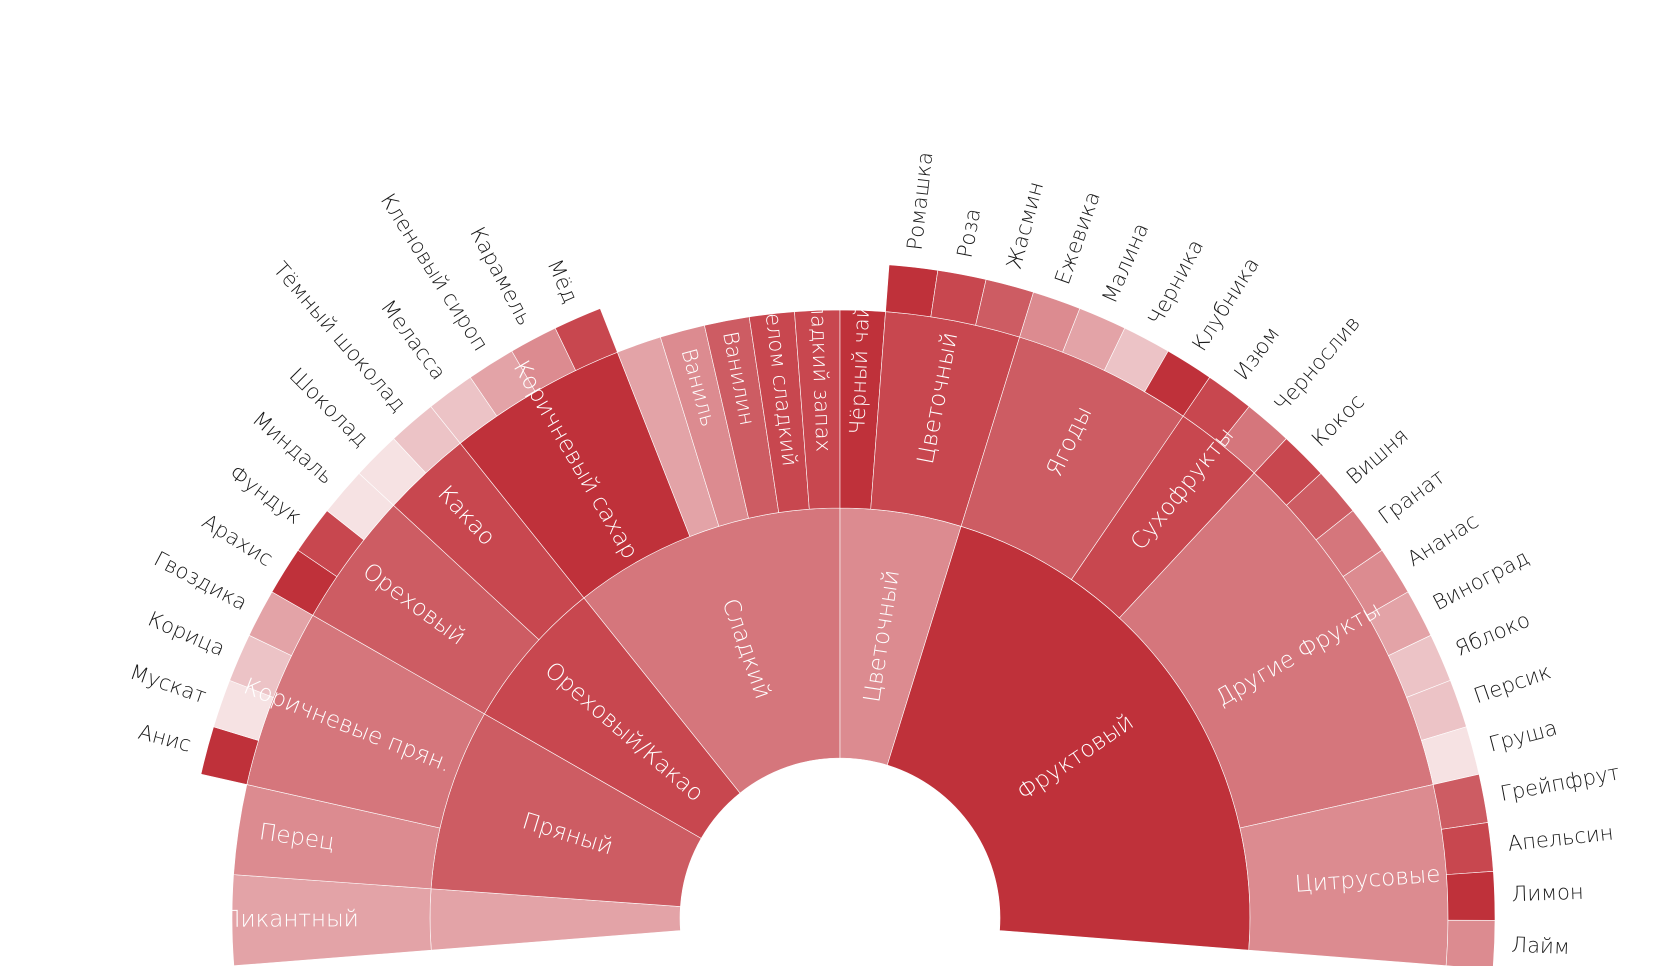 Image resolution: width=1680 pixels, height=966 pixels. I want to click on item-label-меласса: Меласса, so click(413, 339).